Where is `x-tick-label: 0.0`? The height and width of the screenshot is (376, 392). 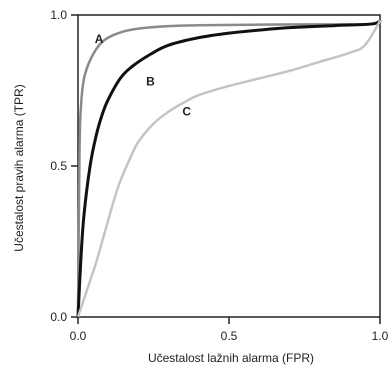 x-tick-label: 0.0 is located at coordinates (78, 336).